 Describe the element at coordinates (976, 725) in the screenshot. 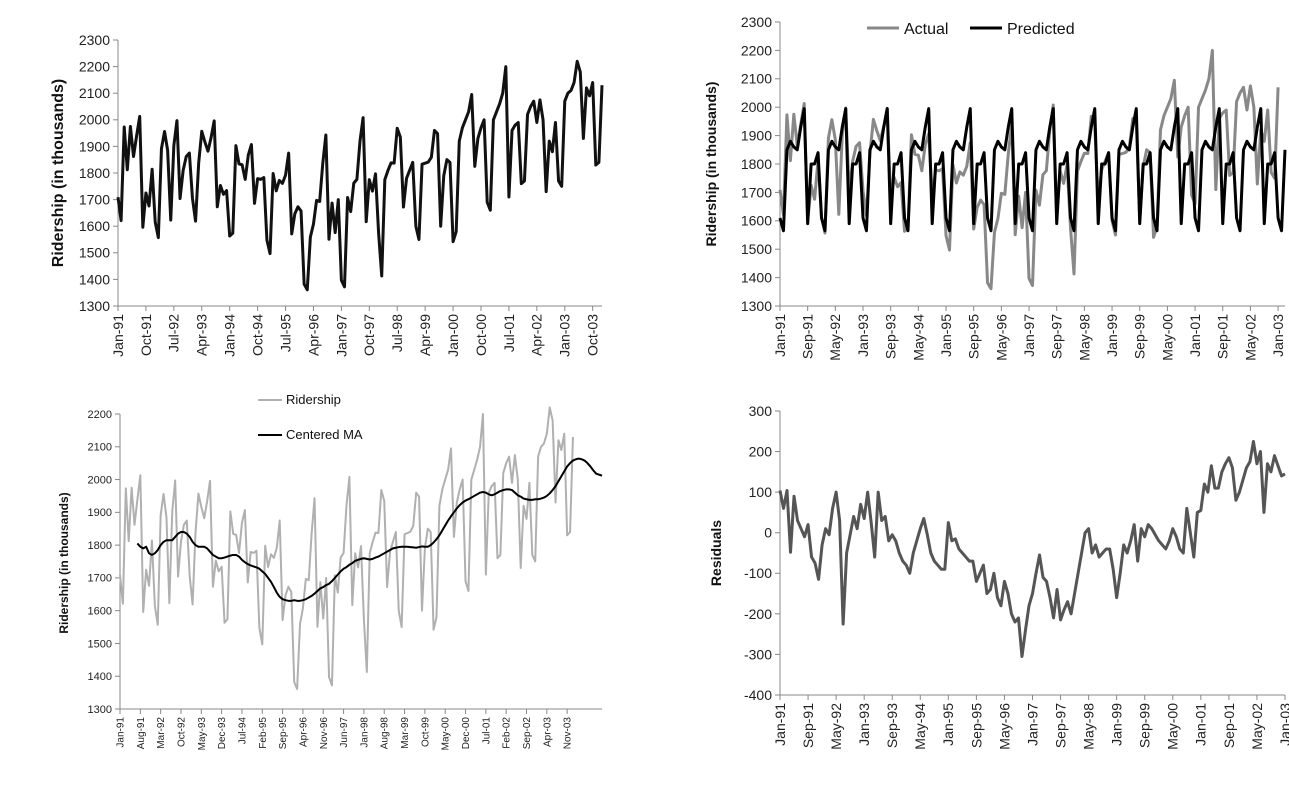

I see `x-tick-label: Sep-95` at that location.